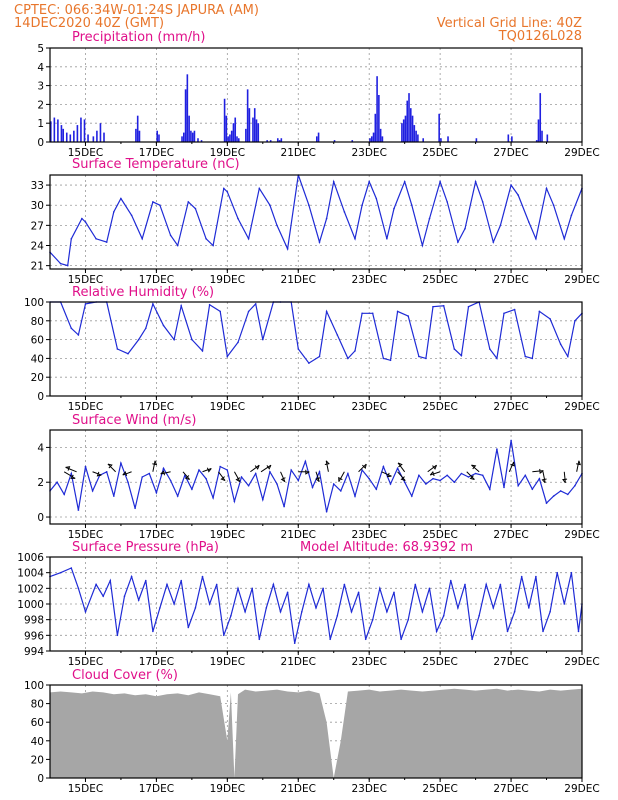  What do you see at coordinates (510, 153) in the screenshot?
I see `x-tick-label: 27DEC` at bounding box center [510, 153].